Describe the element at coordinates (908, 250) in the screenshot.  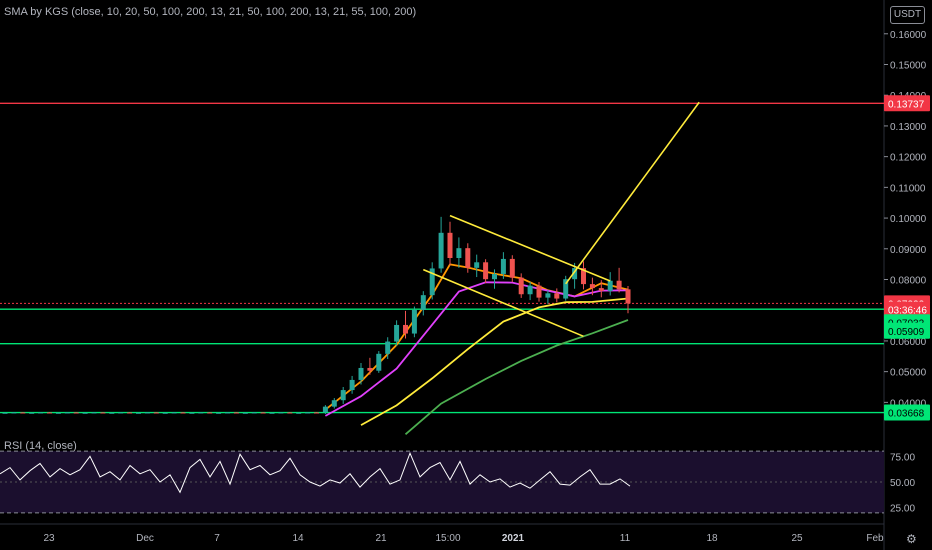
I see `y-tick-label: 0.09000` at that location.